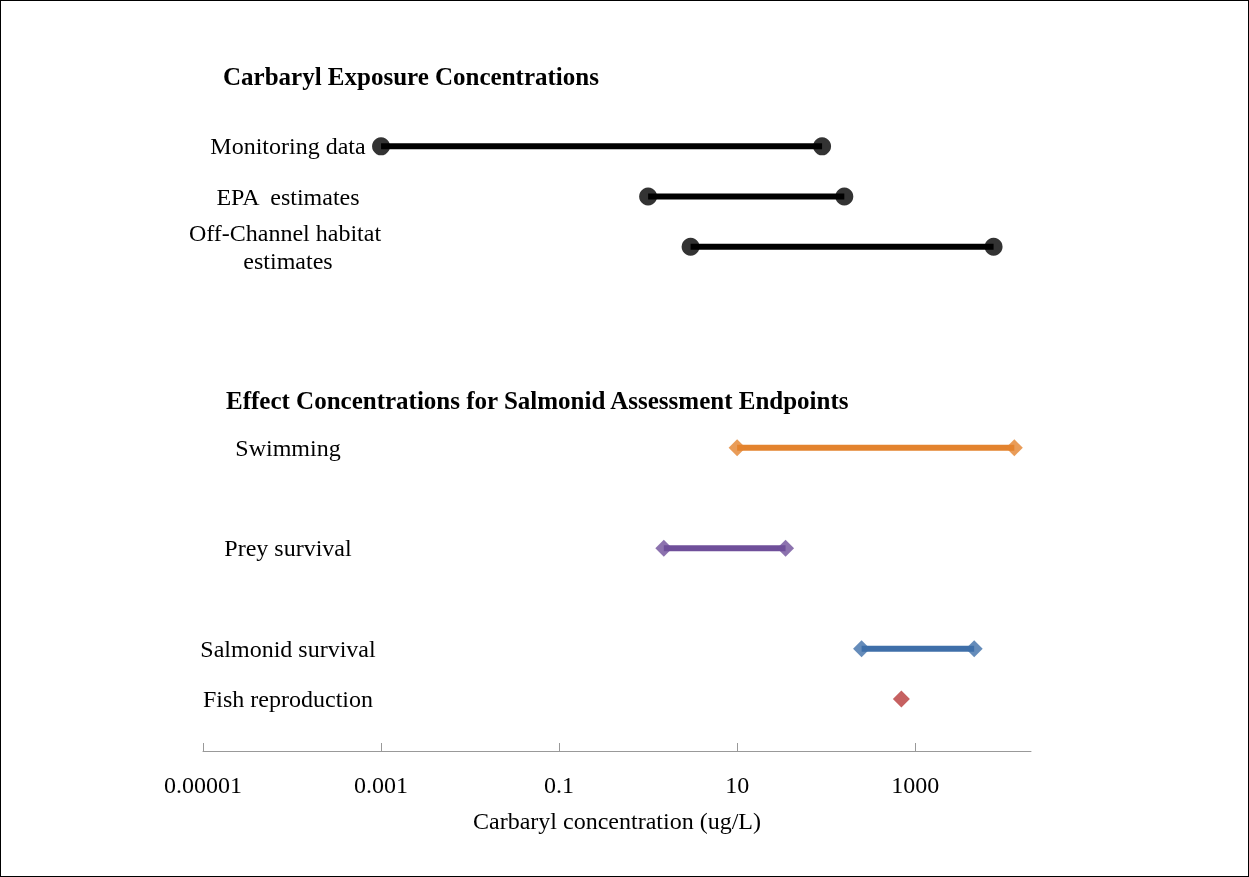  Describe the element at coordinates (559, 785) in the screenshot. I see `x-tick-label: 0.1` at that location.